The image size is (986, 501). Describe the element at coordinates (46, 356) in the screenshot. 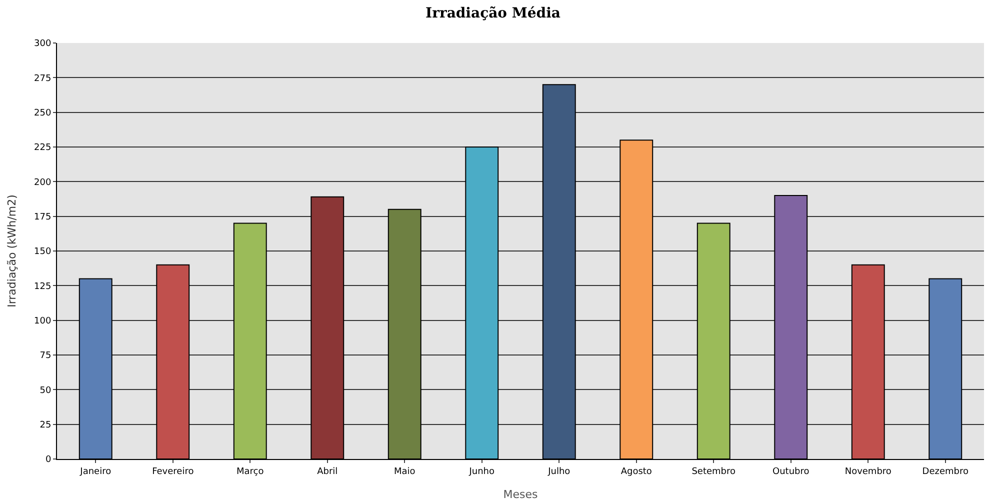

I see `y-tick-label: 75` at that location.